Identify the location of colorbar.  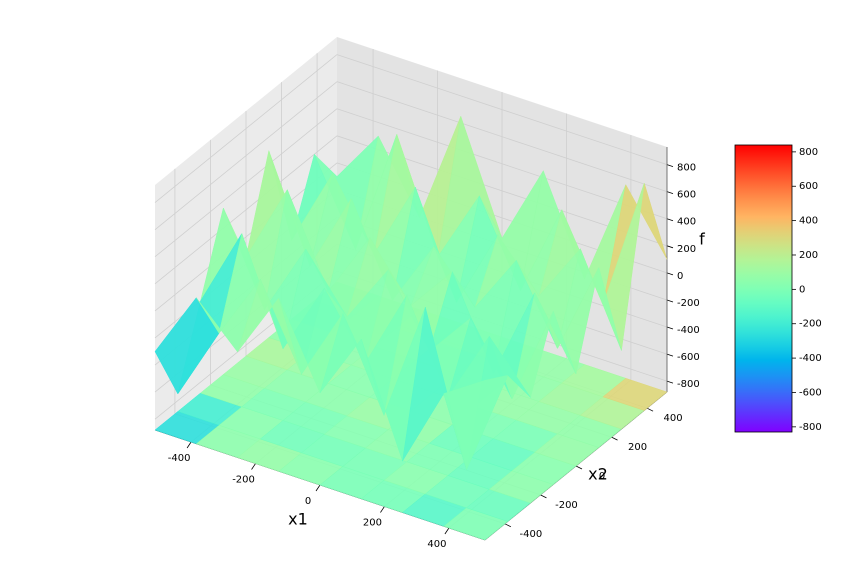
(763, 288).